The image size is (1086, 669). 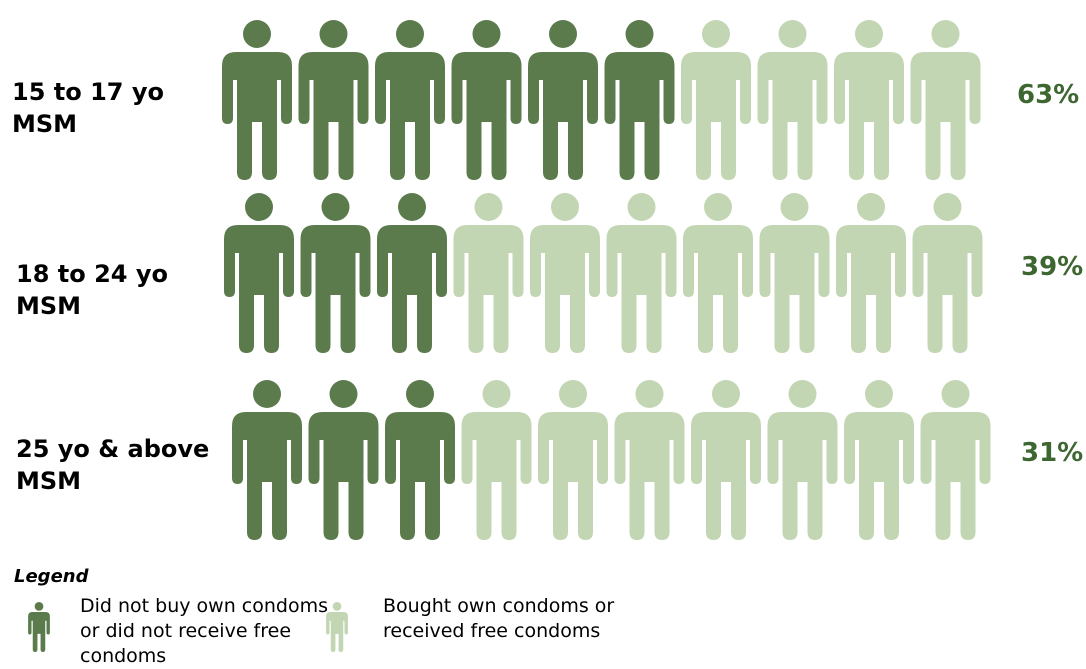 I want to click on row-label-0-line2: MSM, so click(x=45, y=124).